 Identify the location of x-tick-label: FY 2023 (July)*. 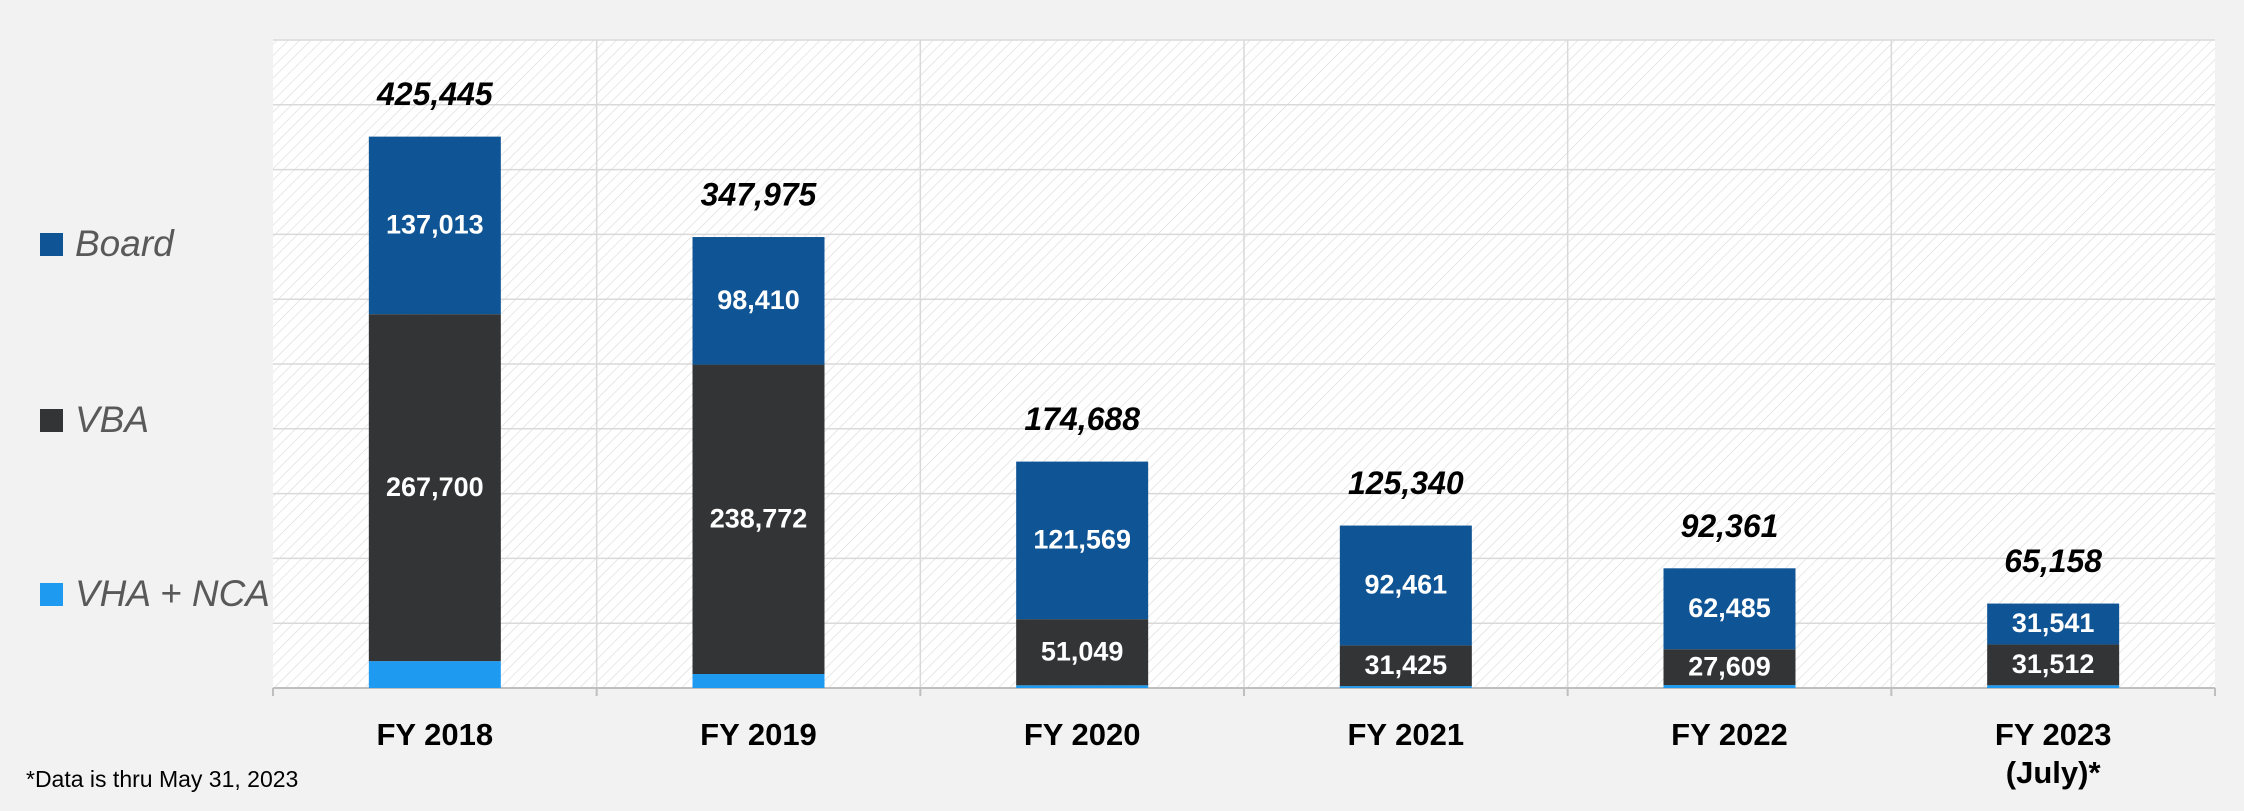
(2053, 753).